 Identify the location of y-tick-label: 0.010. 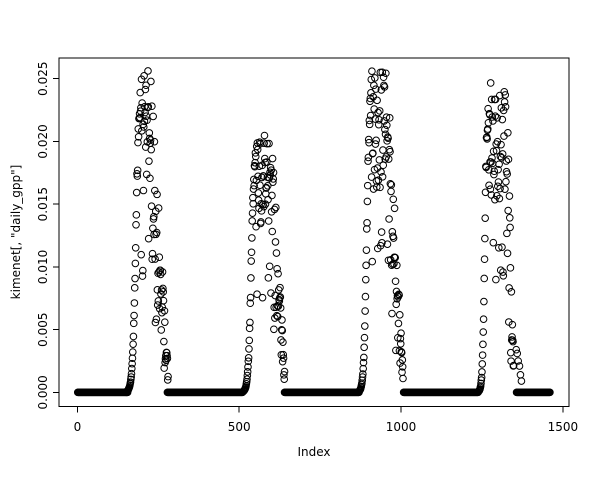
(43, 267).